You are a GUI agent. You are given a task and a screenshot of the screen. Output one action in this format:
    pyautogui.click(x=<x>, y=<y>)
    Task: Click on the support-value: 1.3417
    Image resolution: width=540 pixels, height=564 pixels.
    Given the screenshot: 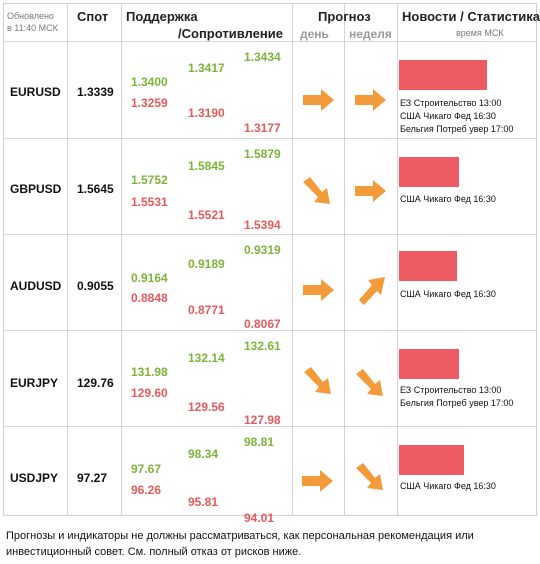 What is the action you would take?
    pyautogui.click(x=206, y=68)
    